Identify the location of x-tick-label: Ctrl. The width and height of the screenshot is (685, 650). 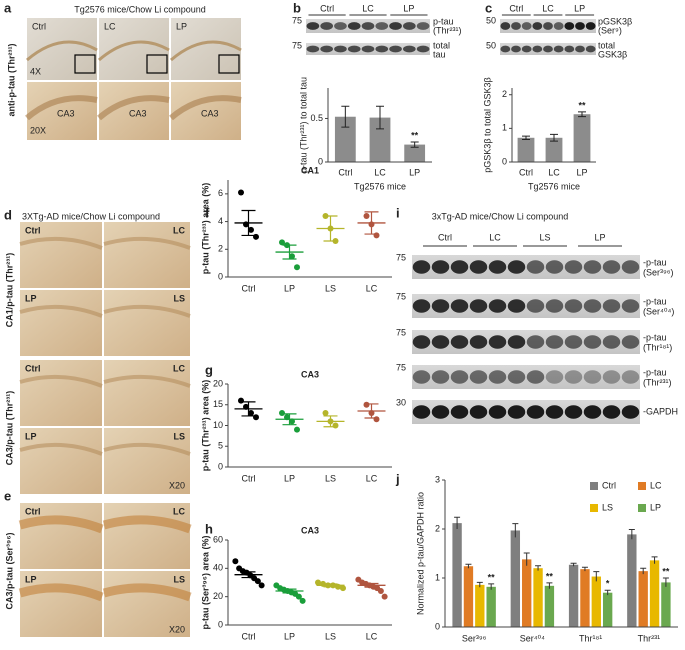
(526, 172).